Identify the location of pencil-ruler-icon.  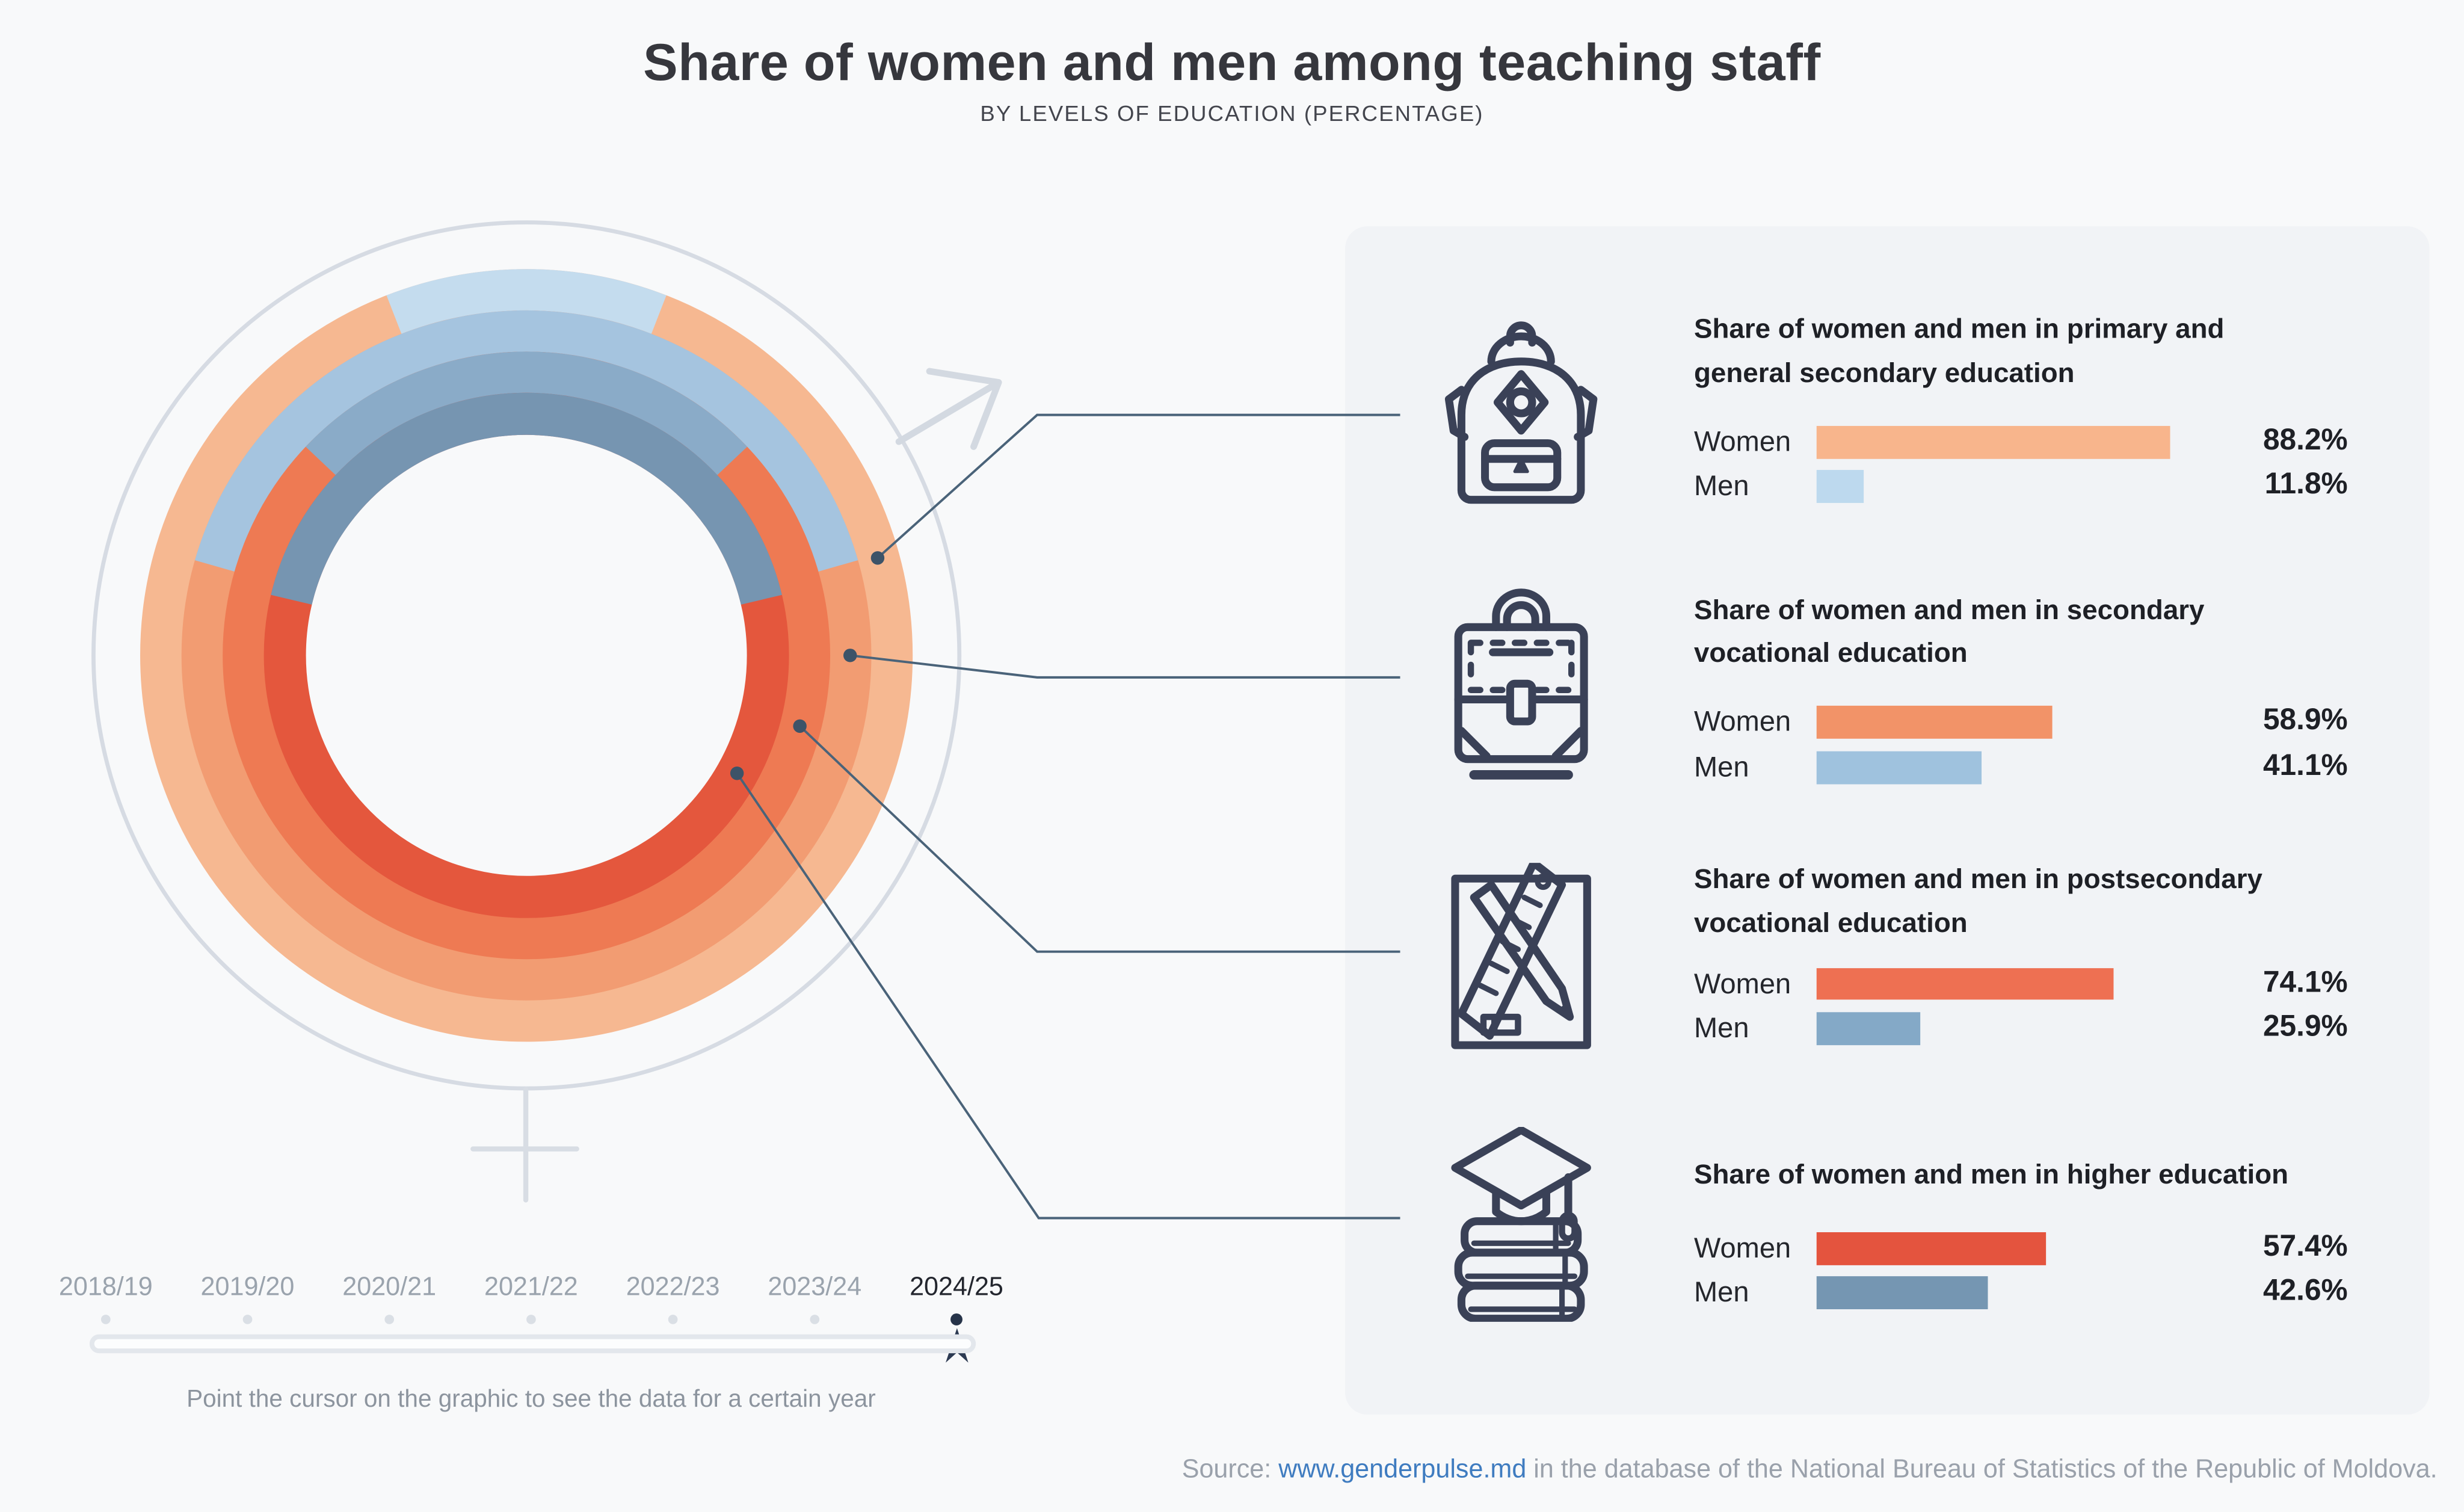
(1521, 956).